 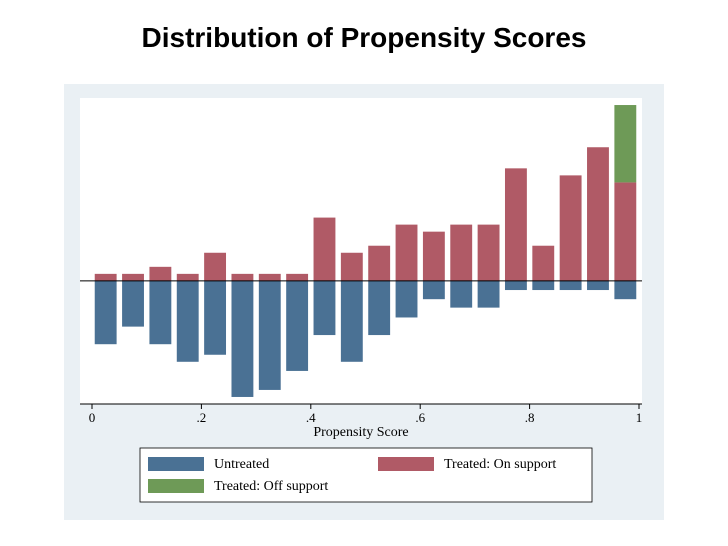 What do you see at coordinates (366, 414) in the screenshot?
I see `x-axis-ticks: 0 .2 .4 .6 .8 1` at bounding box center [366, 414].